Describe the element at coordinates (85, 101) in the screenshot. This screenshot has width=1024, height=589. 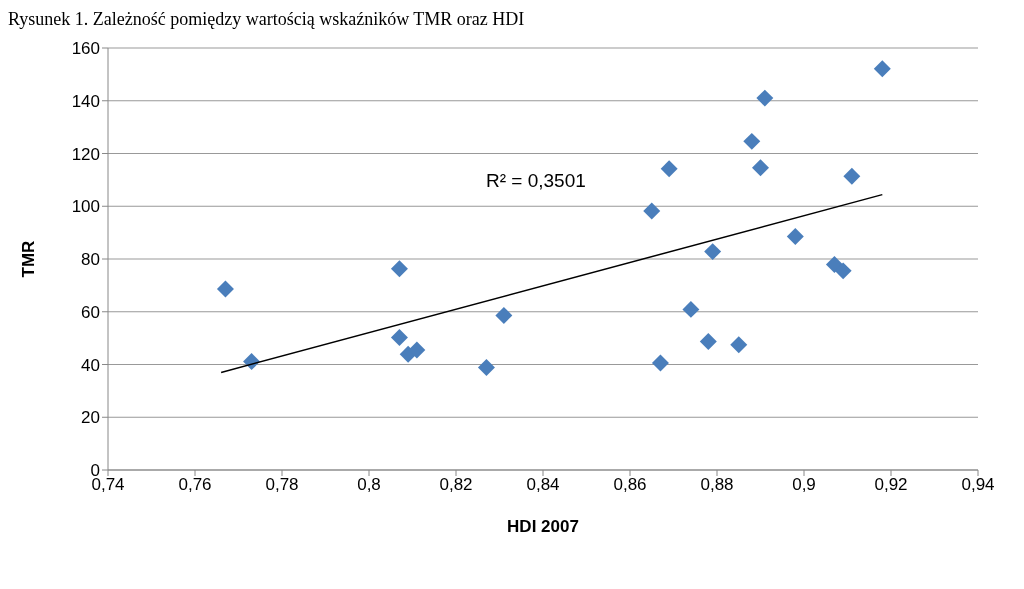
I see `y-tick-label: 140` at that location.